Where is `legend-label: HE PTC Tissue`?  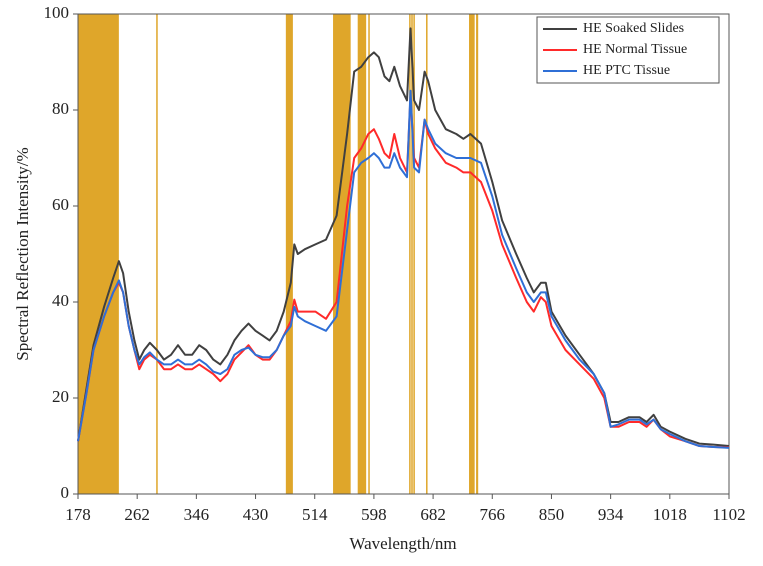
legend-label: HE PTC Tissue is located at coordinates (626, 70).